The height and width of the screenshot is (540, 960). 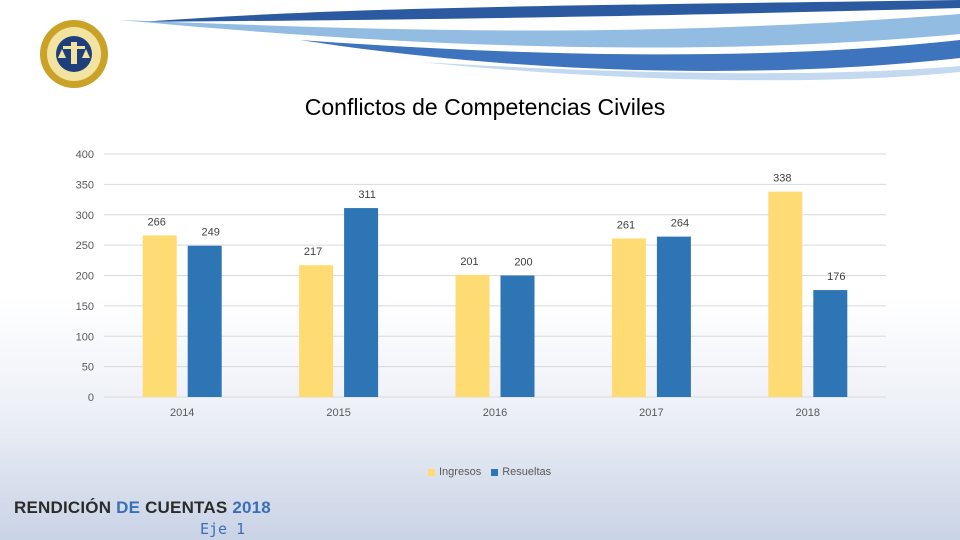 I want to click on bar-resueltas-2014, so click(x=204, y=321).